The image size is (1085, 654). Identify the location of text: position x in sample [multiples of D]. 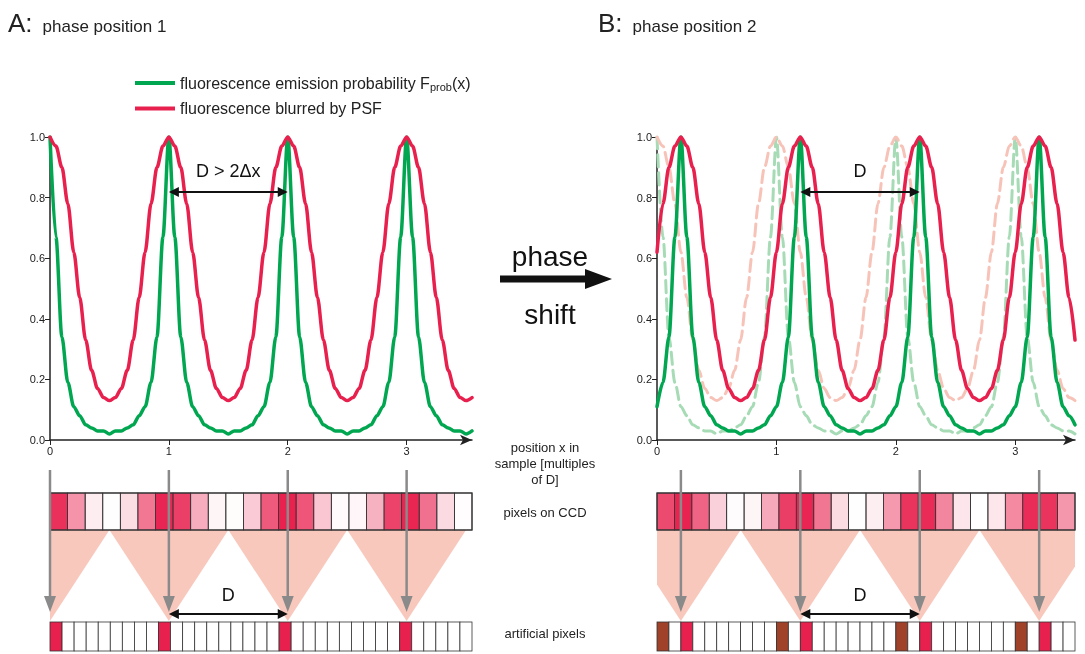
(545, 464).